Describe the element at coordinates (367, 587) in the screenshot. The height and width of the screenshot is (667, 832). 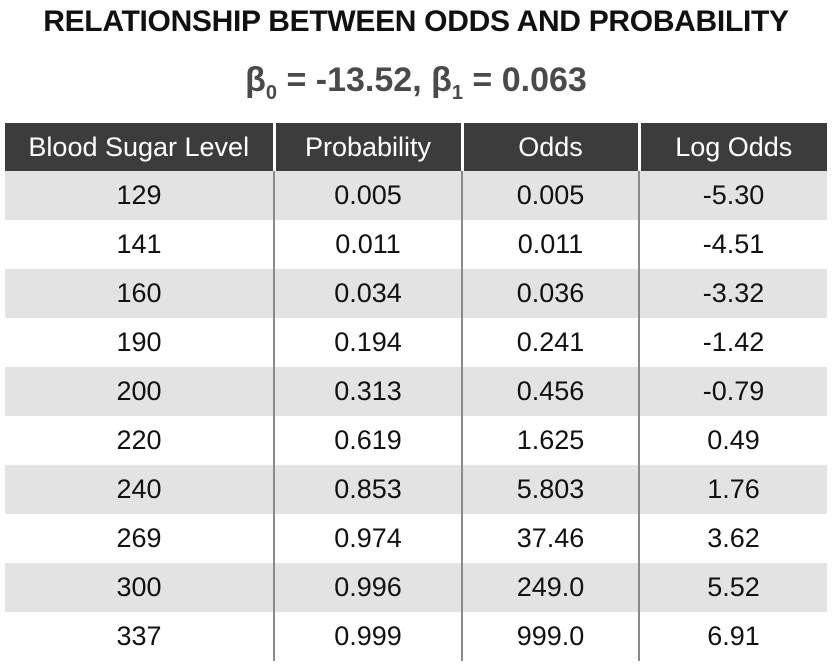
I see `cell-probability: 0.996` at that location.